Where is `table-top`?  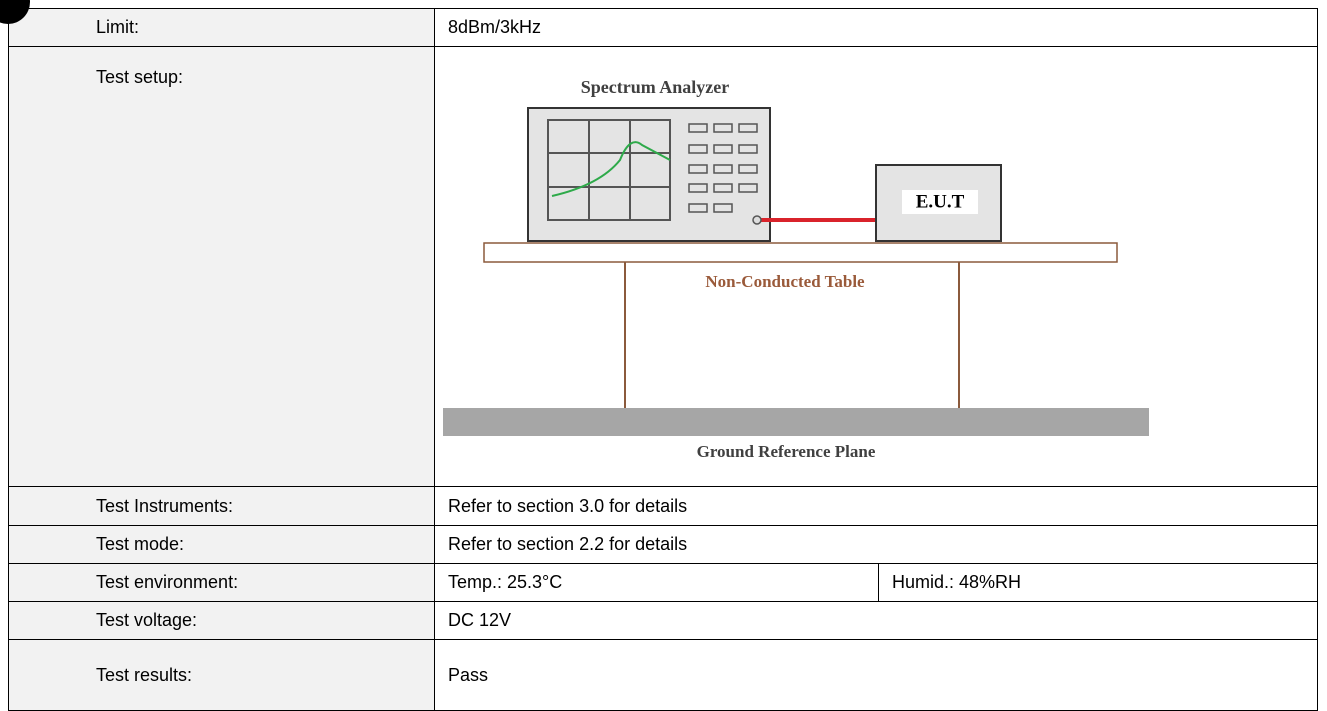
table-top is located at coordinates (800, 252).